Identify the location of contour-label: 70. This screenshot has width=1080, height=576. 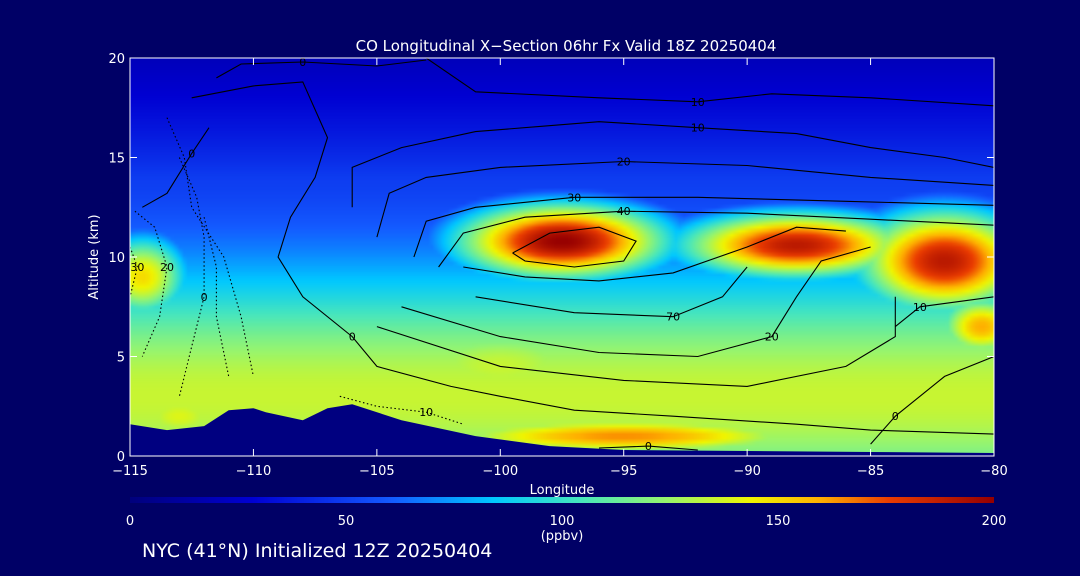
(673, 317).